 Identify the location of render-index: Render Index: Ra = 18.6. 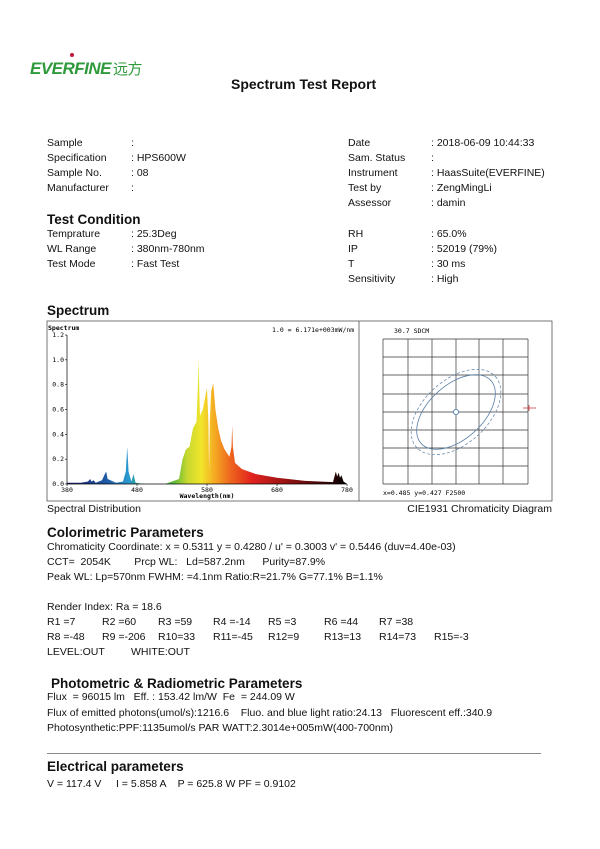
(104, 607).